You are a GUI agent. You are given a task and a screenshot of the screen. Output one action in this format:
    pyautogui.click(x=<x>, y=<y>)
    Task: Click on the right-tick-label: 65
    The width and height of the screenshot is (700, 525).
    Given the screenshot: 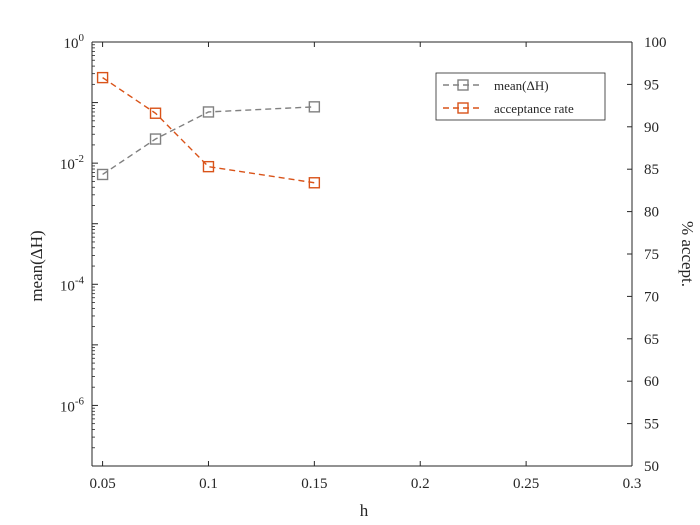 What is the action you would take?
    pyautogui.click(x=651, y=340)
    